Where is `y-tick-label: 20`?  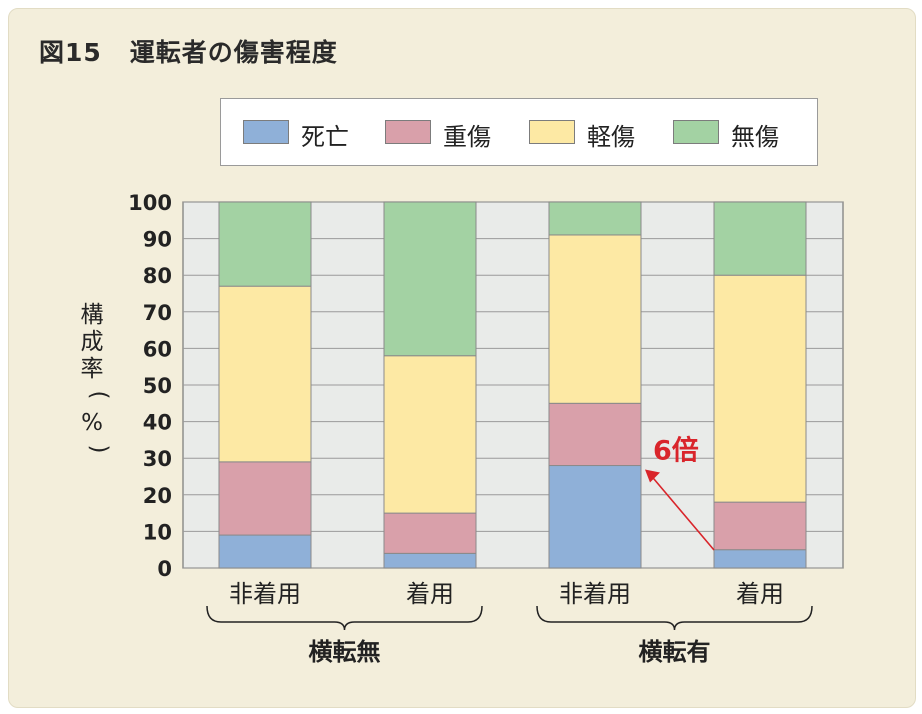 y-tick-label: 20 is located at coordinates (157, 496).